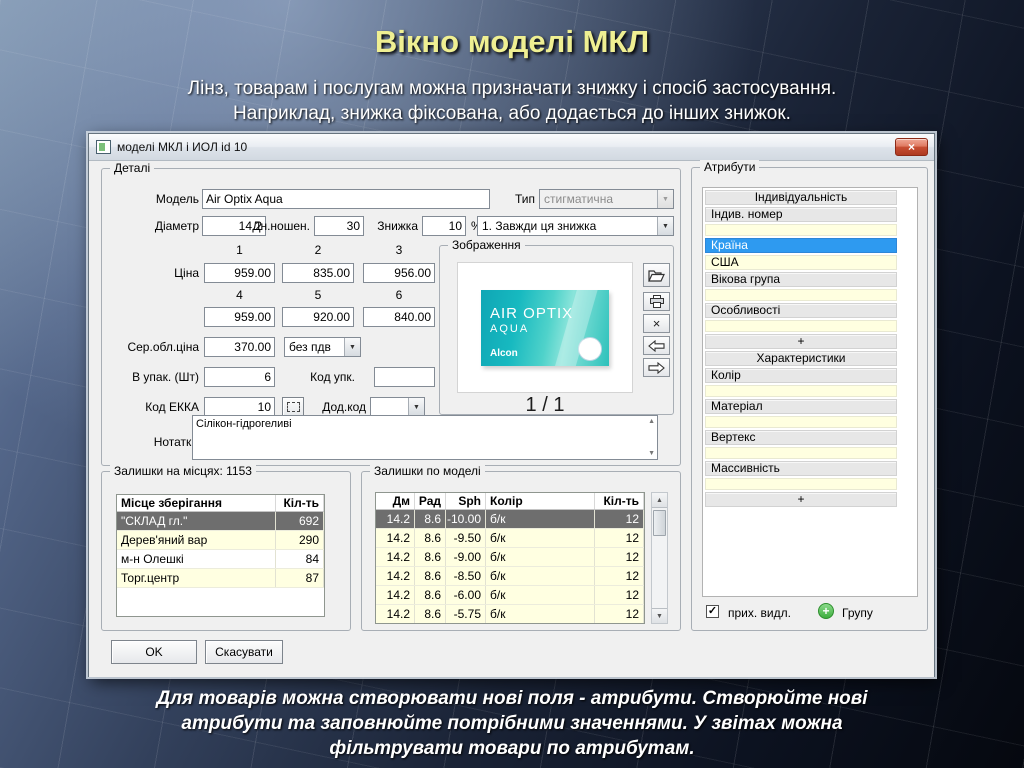 This screenshot has height=768, width=1024. What do you see at coordinates (339, 226) in the screenshot?
I see `wear-days-input: 30` at bounding box center [339, 226].